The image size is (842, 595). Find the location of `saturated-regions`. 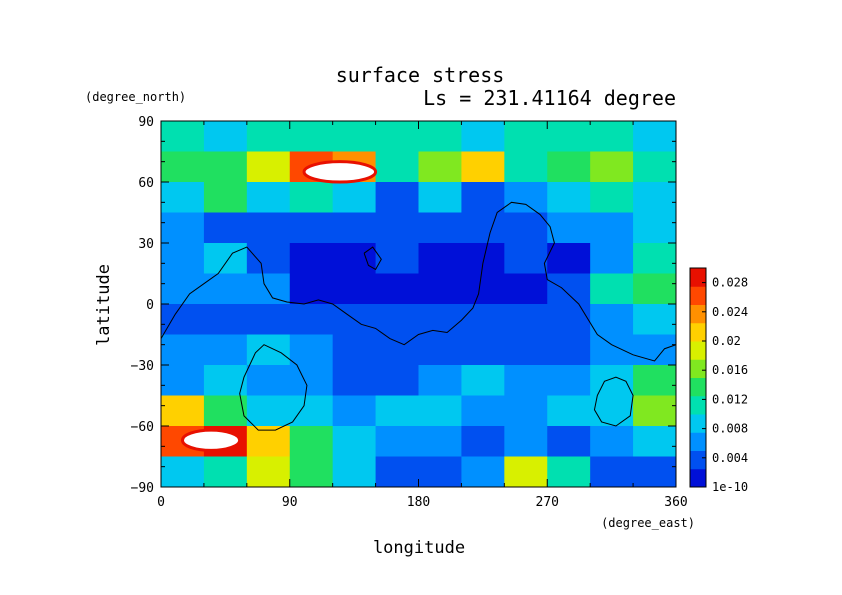

saturated-regions is located at coordinates (279, 306).